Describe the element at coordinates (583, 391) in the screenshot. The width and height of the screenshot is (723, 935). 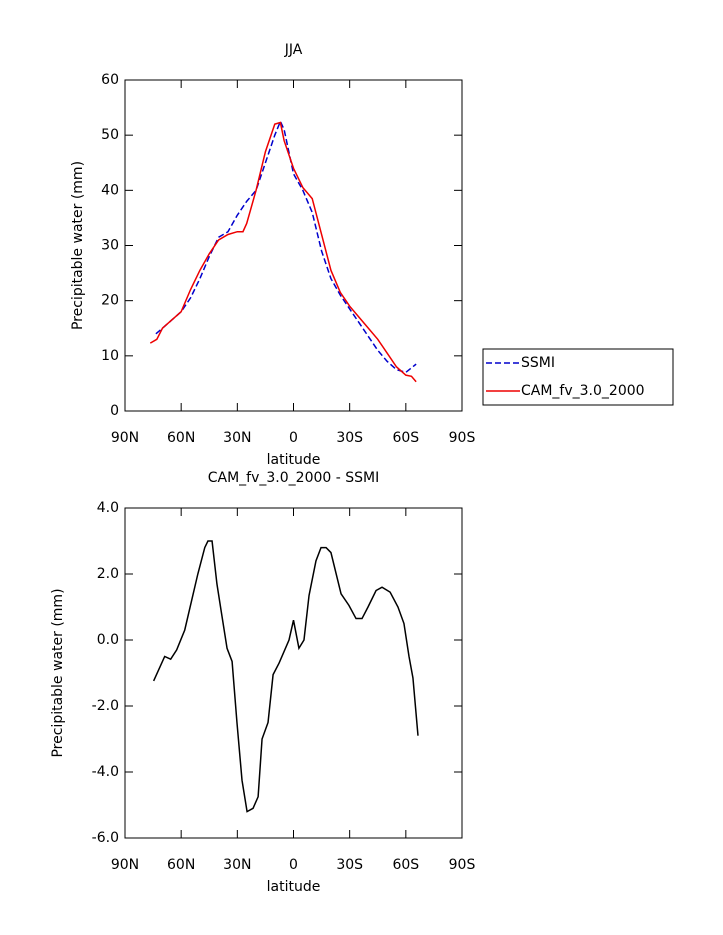
I see `legend-label: CAM_fv_3.0_2000` at that location.